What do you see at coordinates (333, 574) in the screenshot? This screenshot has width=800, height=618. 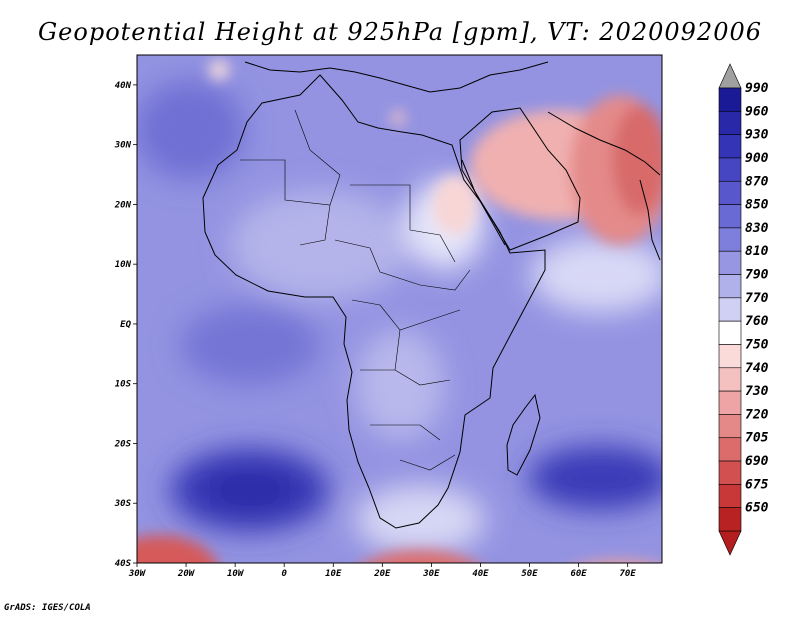 I see `lon-label: 10E` at bounding box center [333, 574].